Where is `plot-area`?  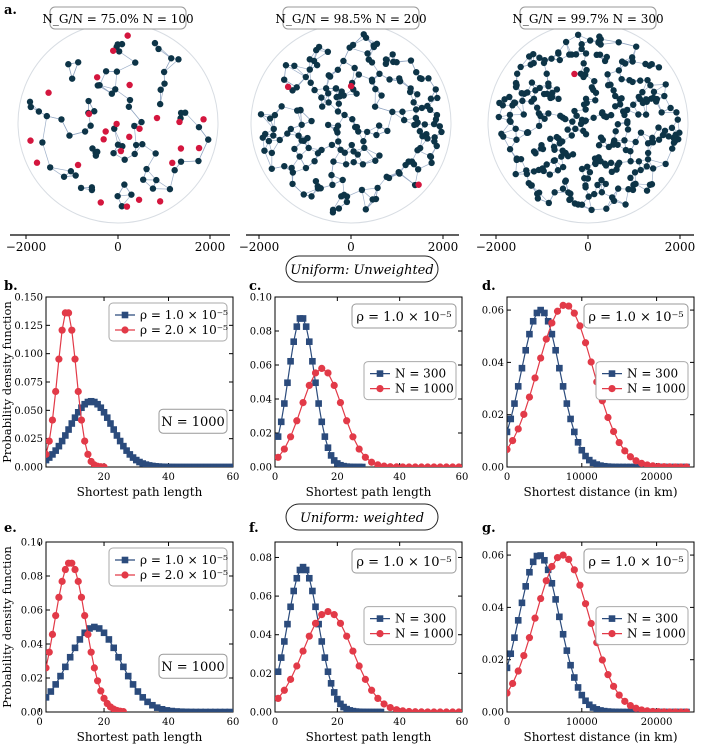 plot-area is located at coordinates (599, 631).